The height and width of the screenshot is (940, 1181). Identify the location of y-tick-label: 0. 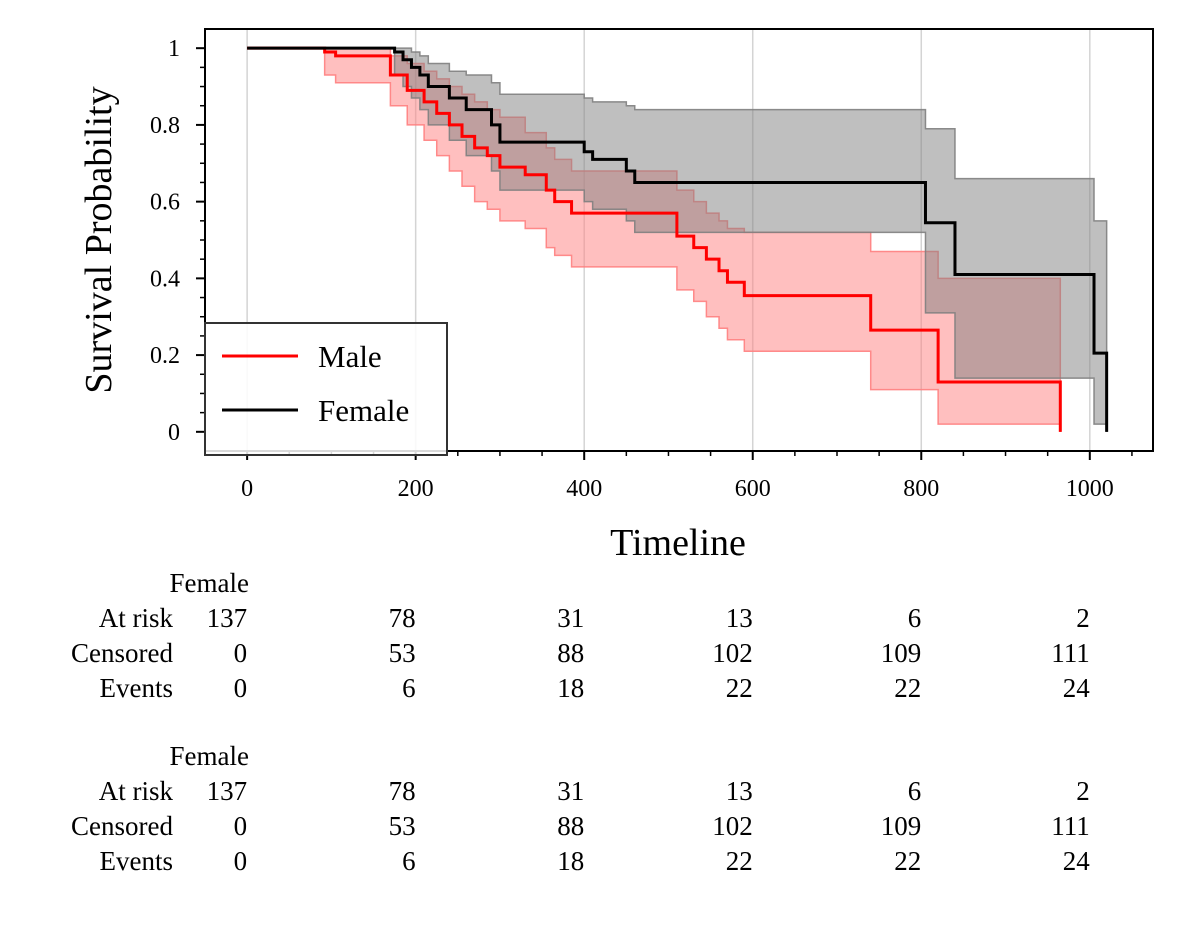
(174, 433).